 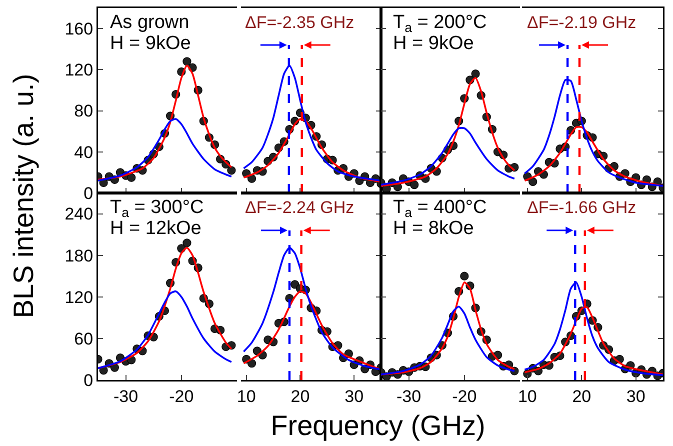 What do you see at coordinates (581, 22) in the screenshot?
I see `annotation: ΔF=-2.19 GHz` at bounding box center [581, 22].